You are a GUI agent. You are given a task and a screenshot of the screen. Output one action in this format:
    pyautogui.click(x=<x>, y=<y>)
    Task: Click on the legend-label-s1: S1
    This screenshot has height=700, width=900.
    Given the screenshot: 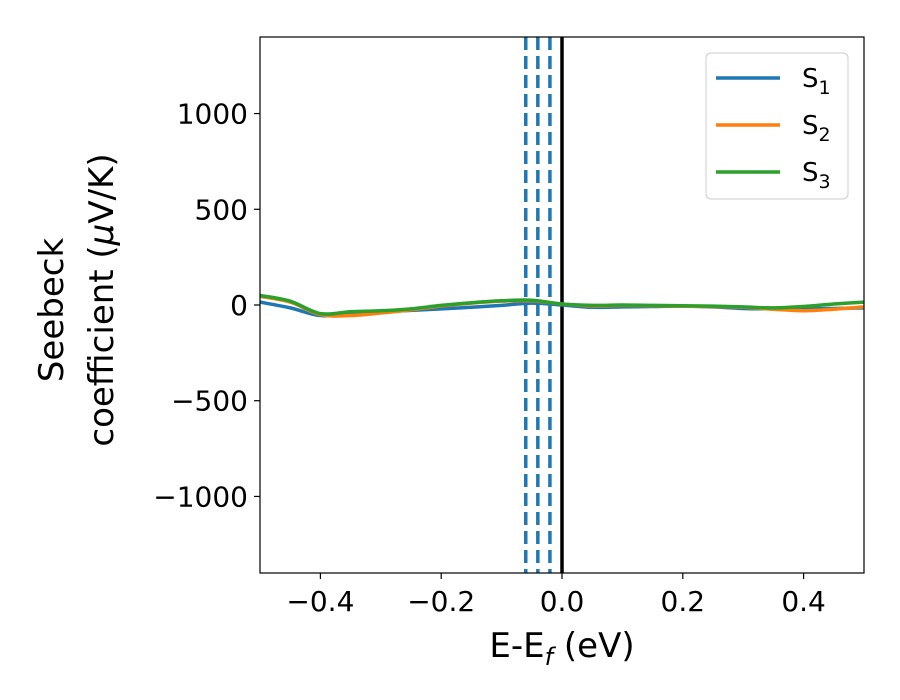 What is the action you would take?
    pyautogui.click(x=816, y=81)
    